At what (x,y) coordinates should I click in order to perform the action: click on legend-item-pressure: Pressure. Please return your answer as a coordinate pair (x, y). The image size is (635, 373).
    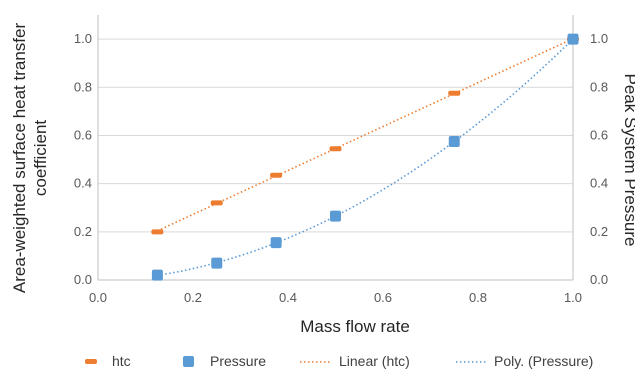
    Looking at the image, I should click on (224, 361).